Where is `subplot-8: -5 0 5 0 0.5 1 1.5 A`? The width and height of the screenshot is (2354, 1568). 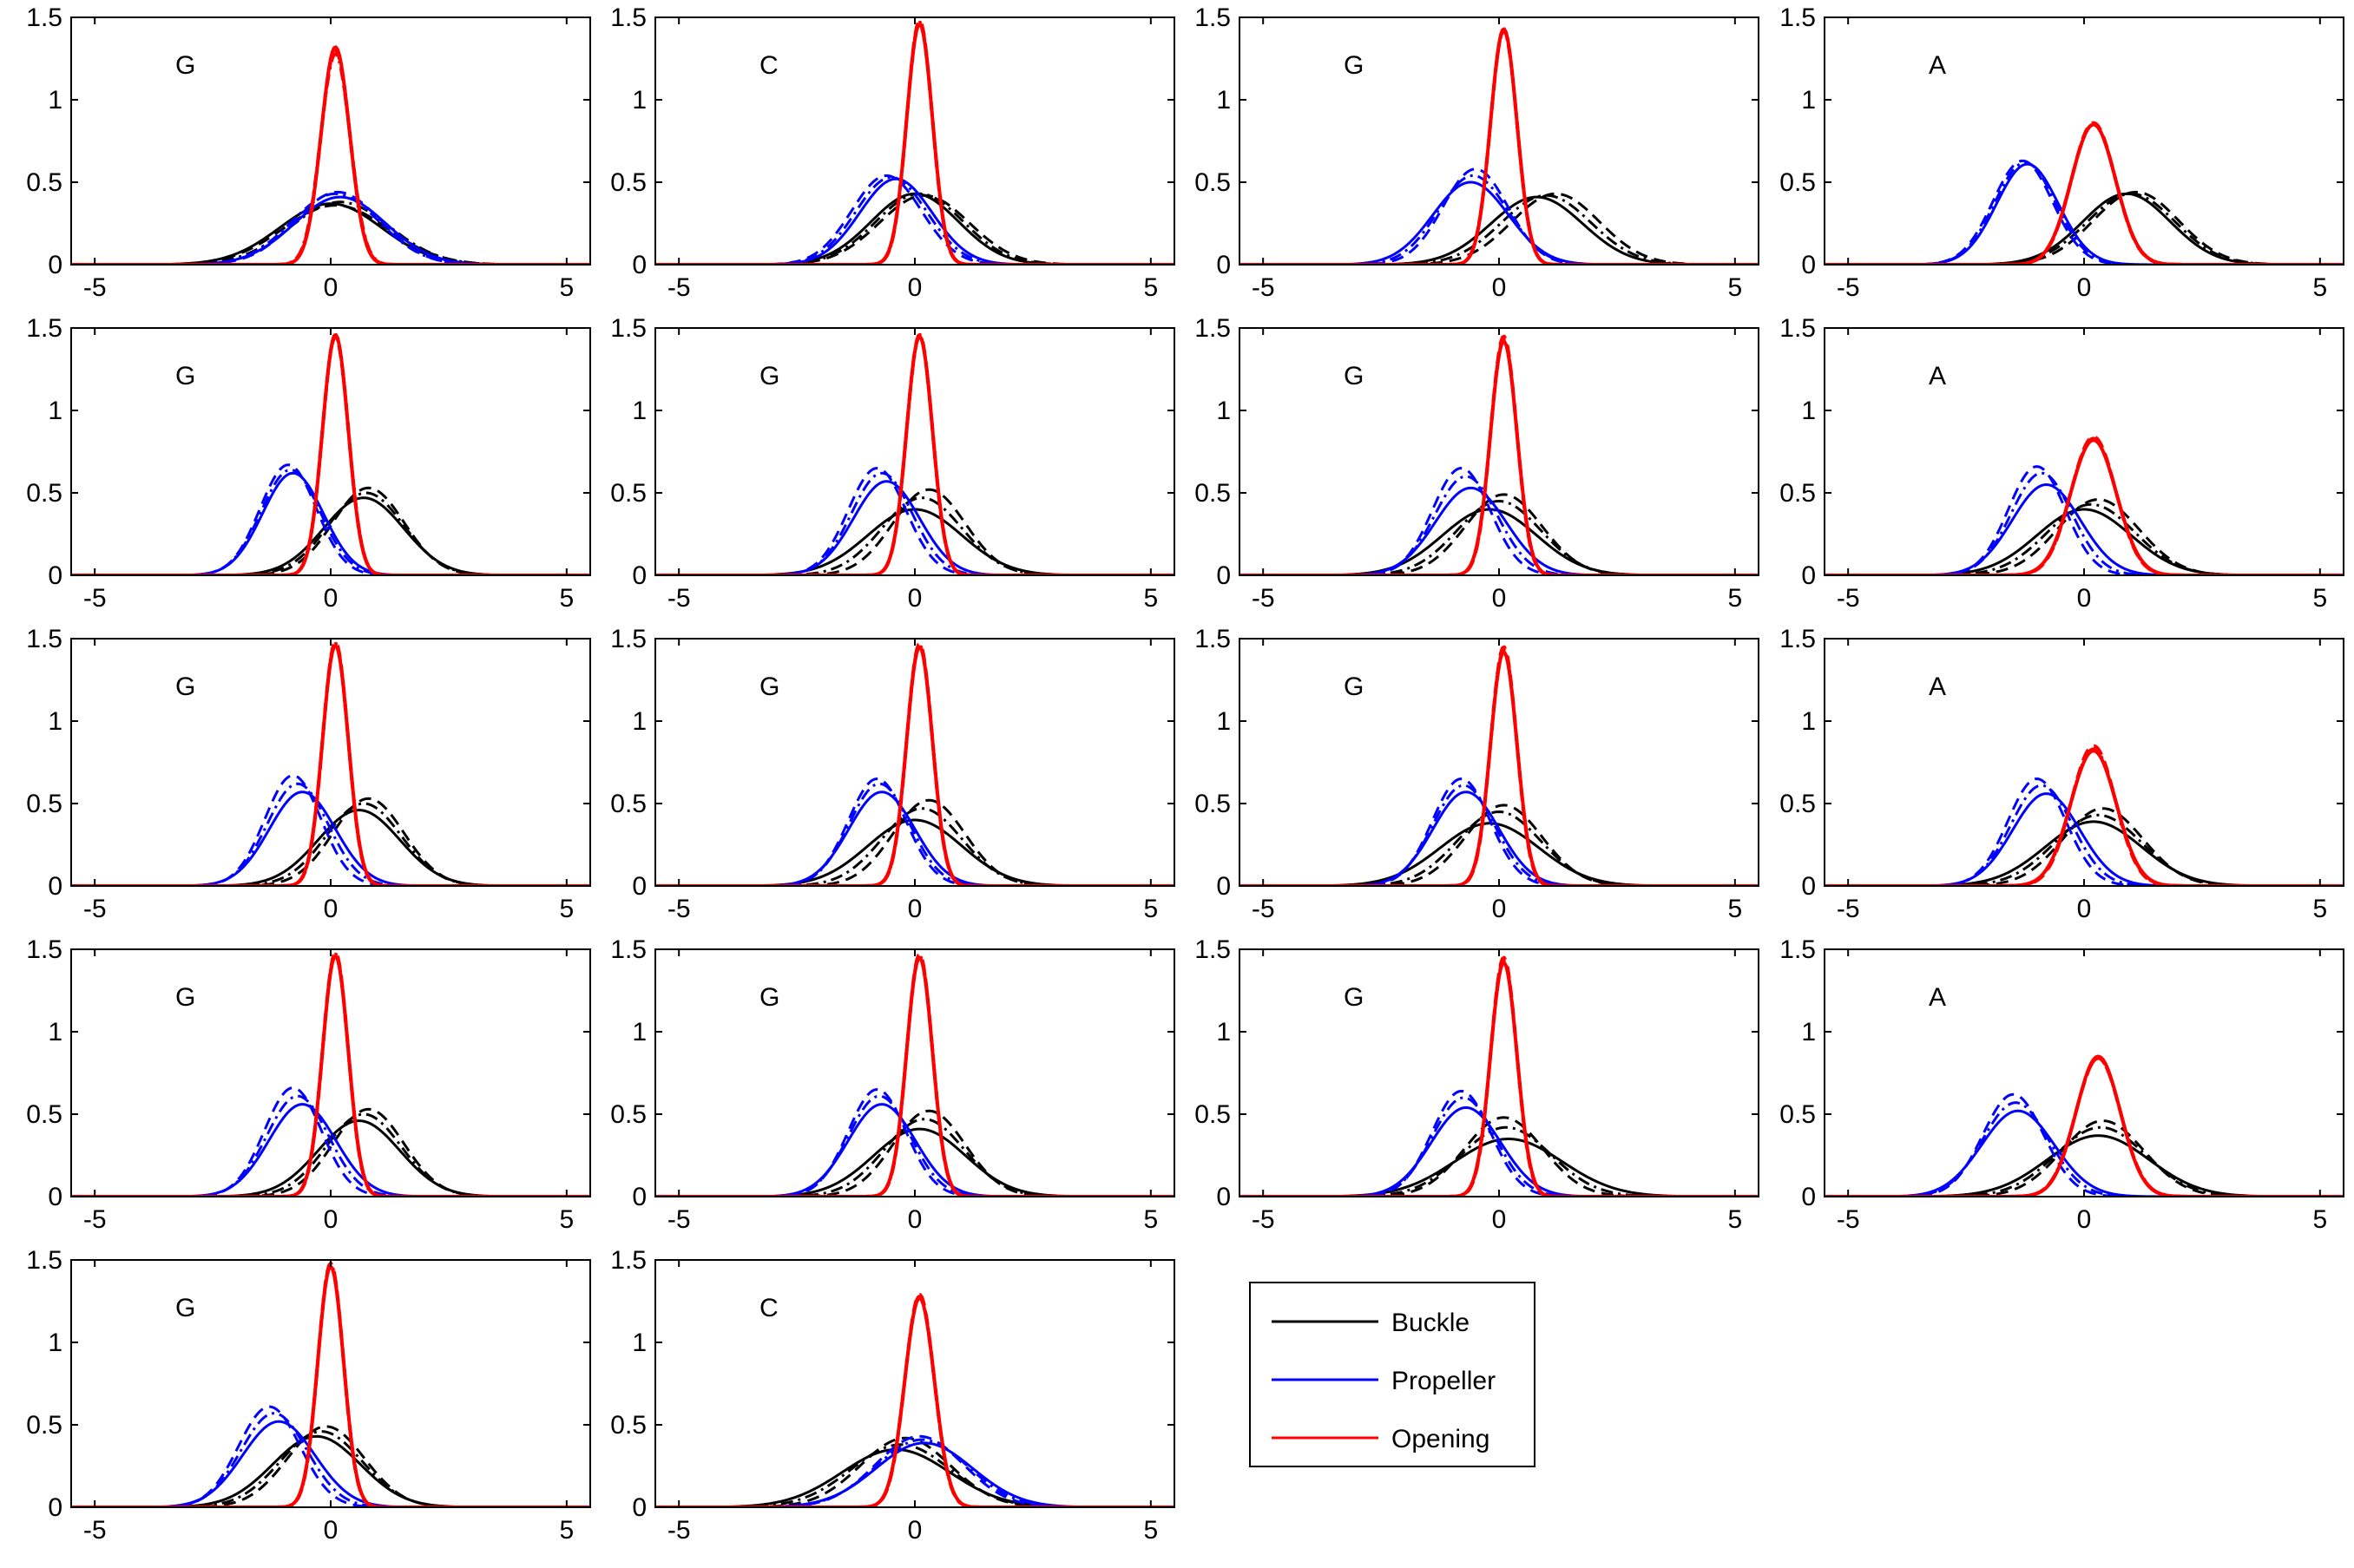 subplot-8: -5 0 5 0 0.5 1 1.5 A is located at coordinates (2062, 463).